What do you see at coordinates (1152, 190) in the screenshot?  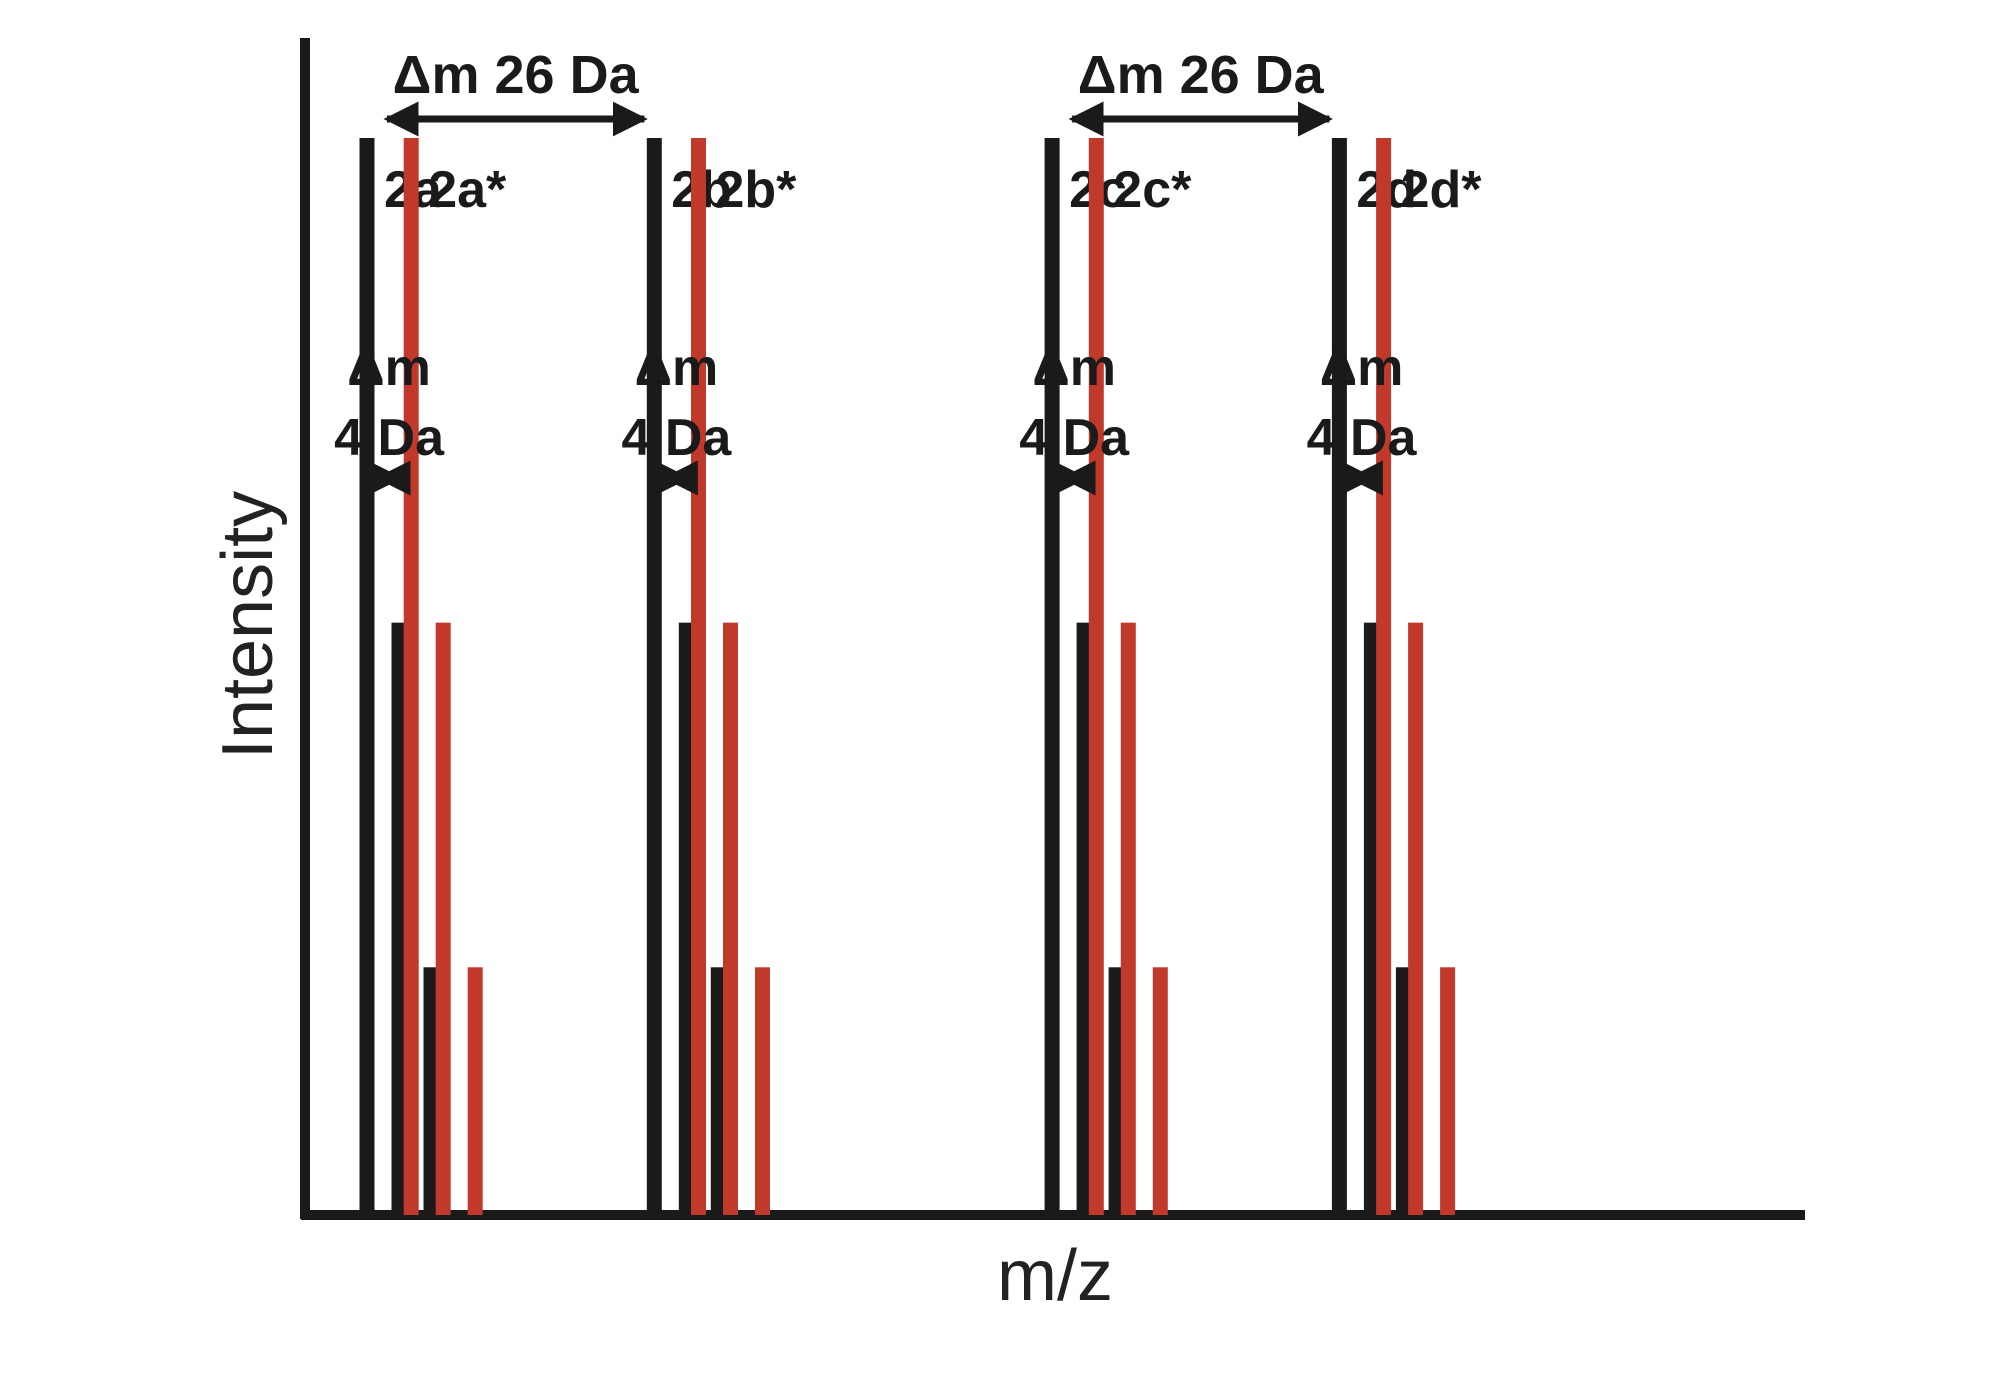 I see `peak-label-2c-star: 2c*` at bounding box center [1152, 190].